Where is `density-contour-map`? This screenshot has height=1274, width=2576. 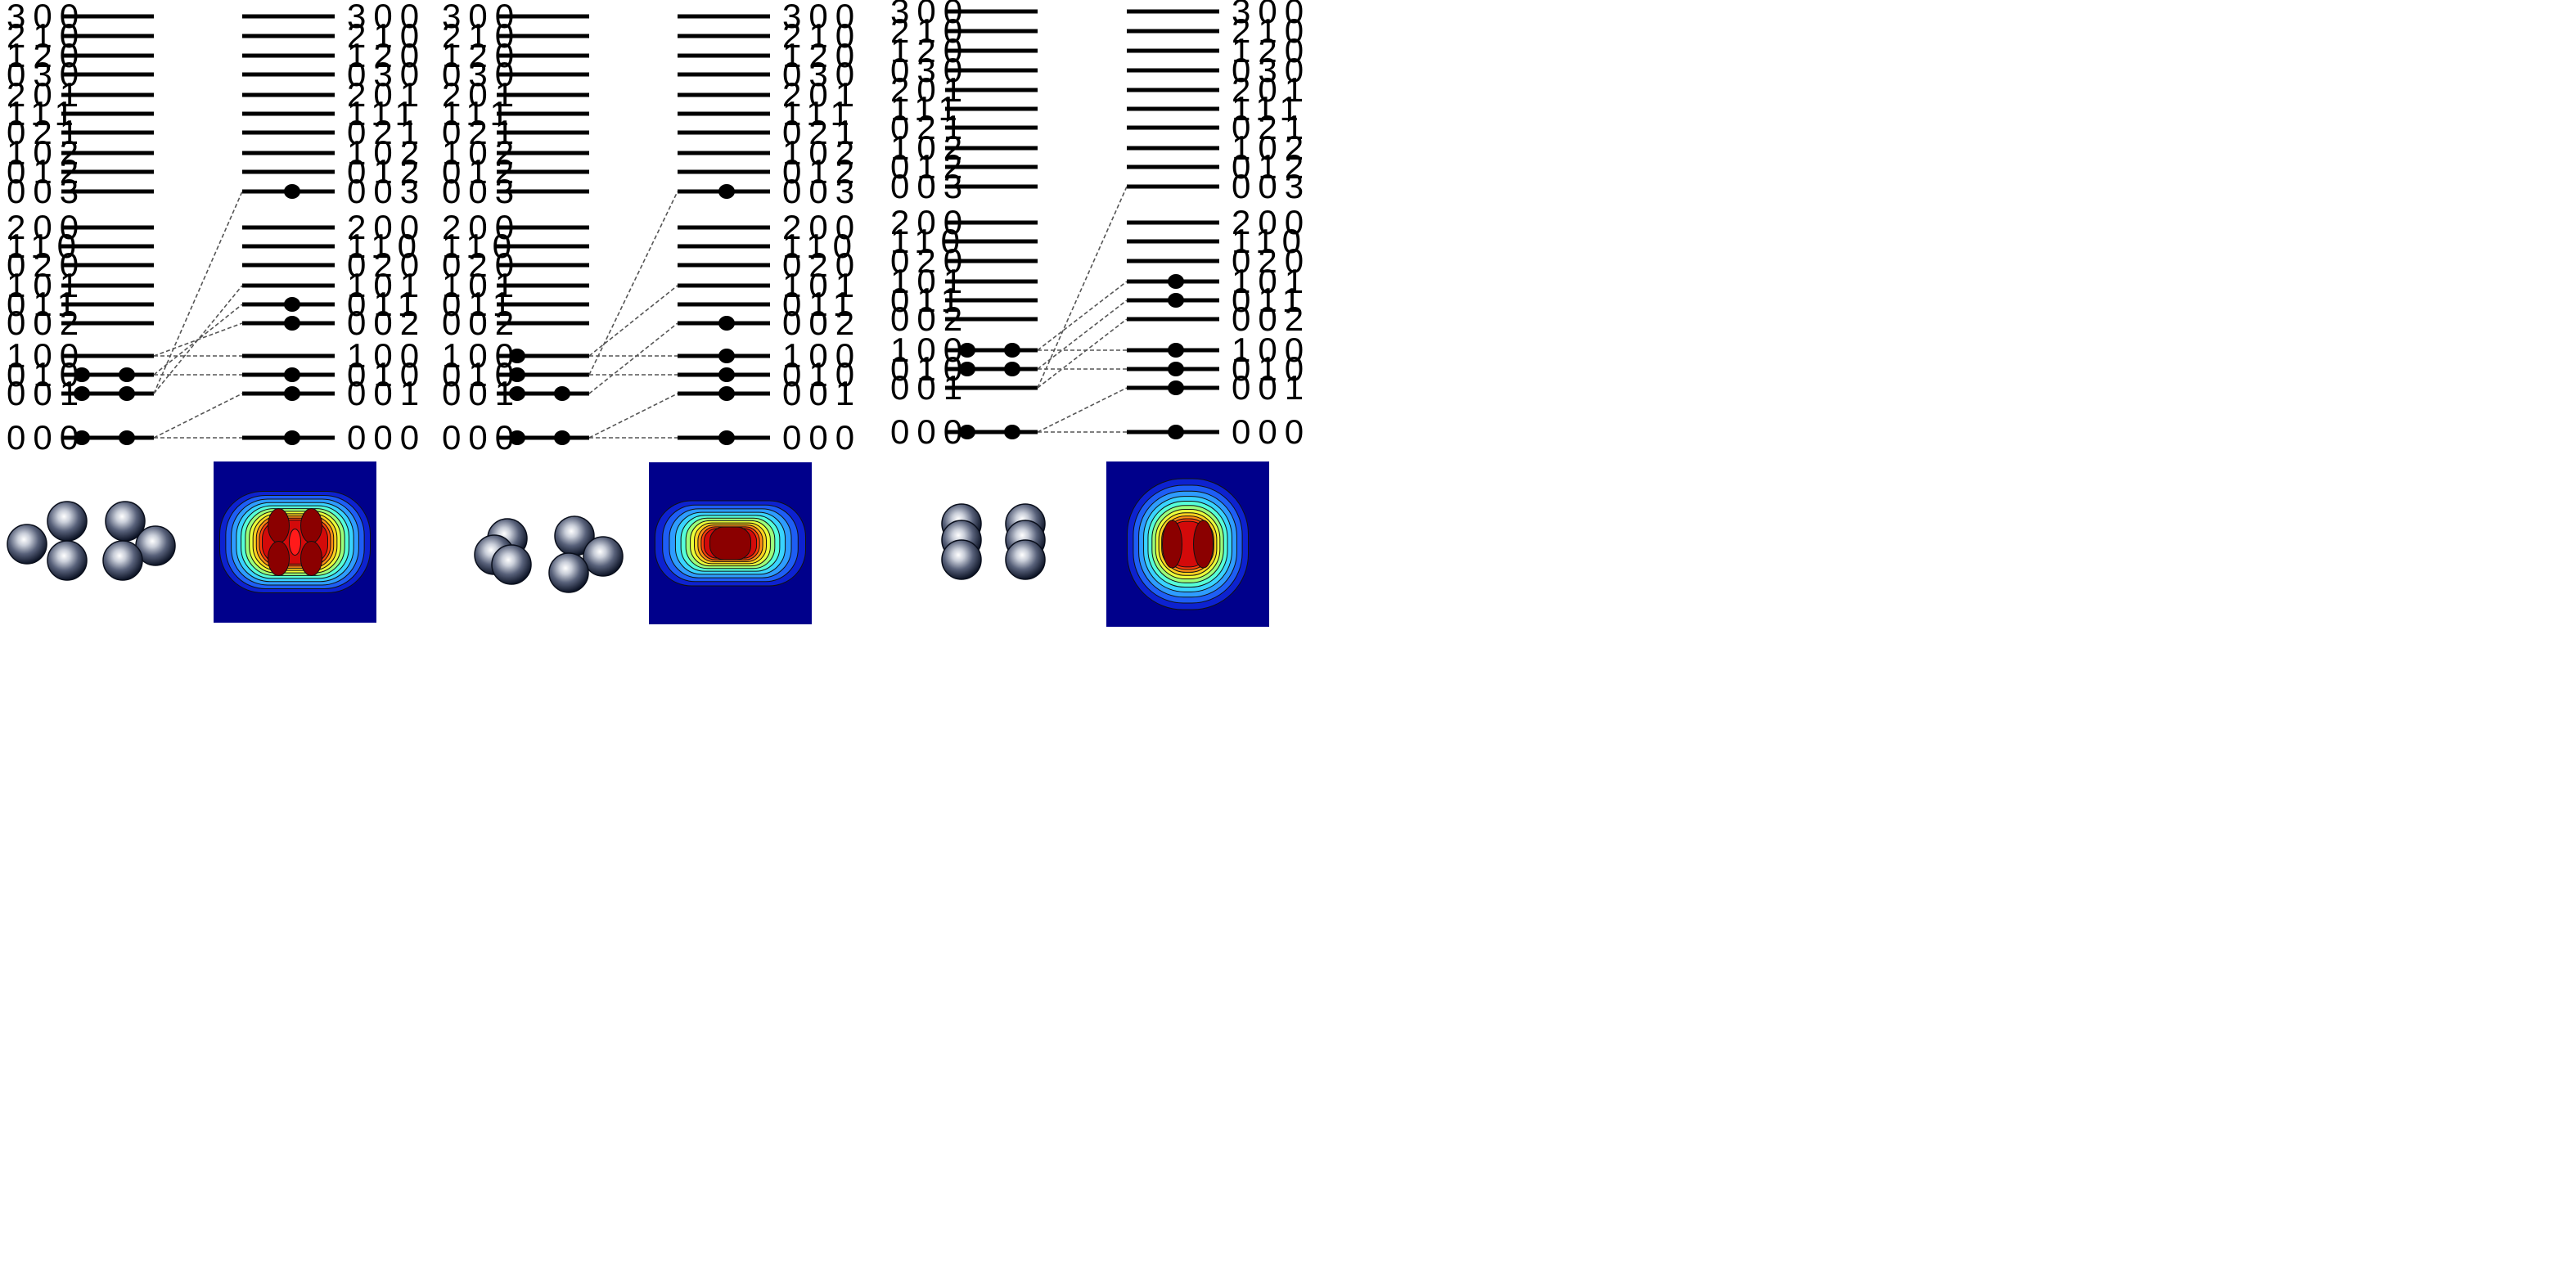 density-contour-map is located at coordinates (730, 543).